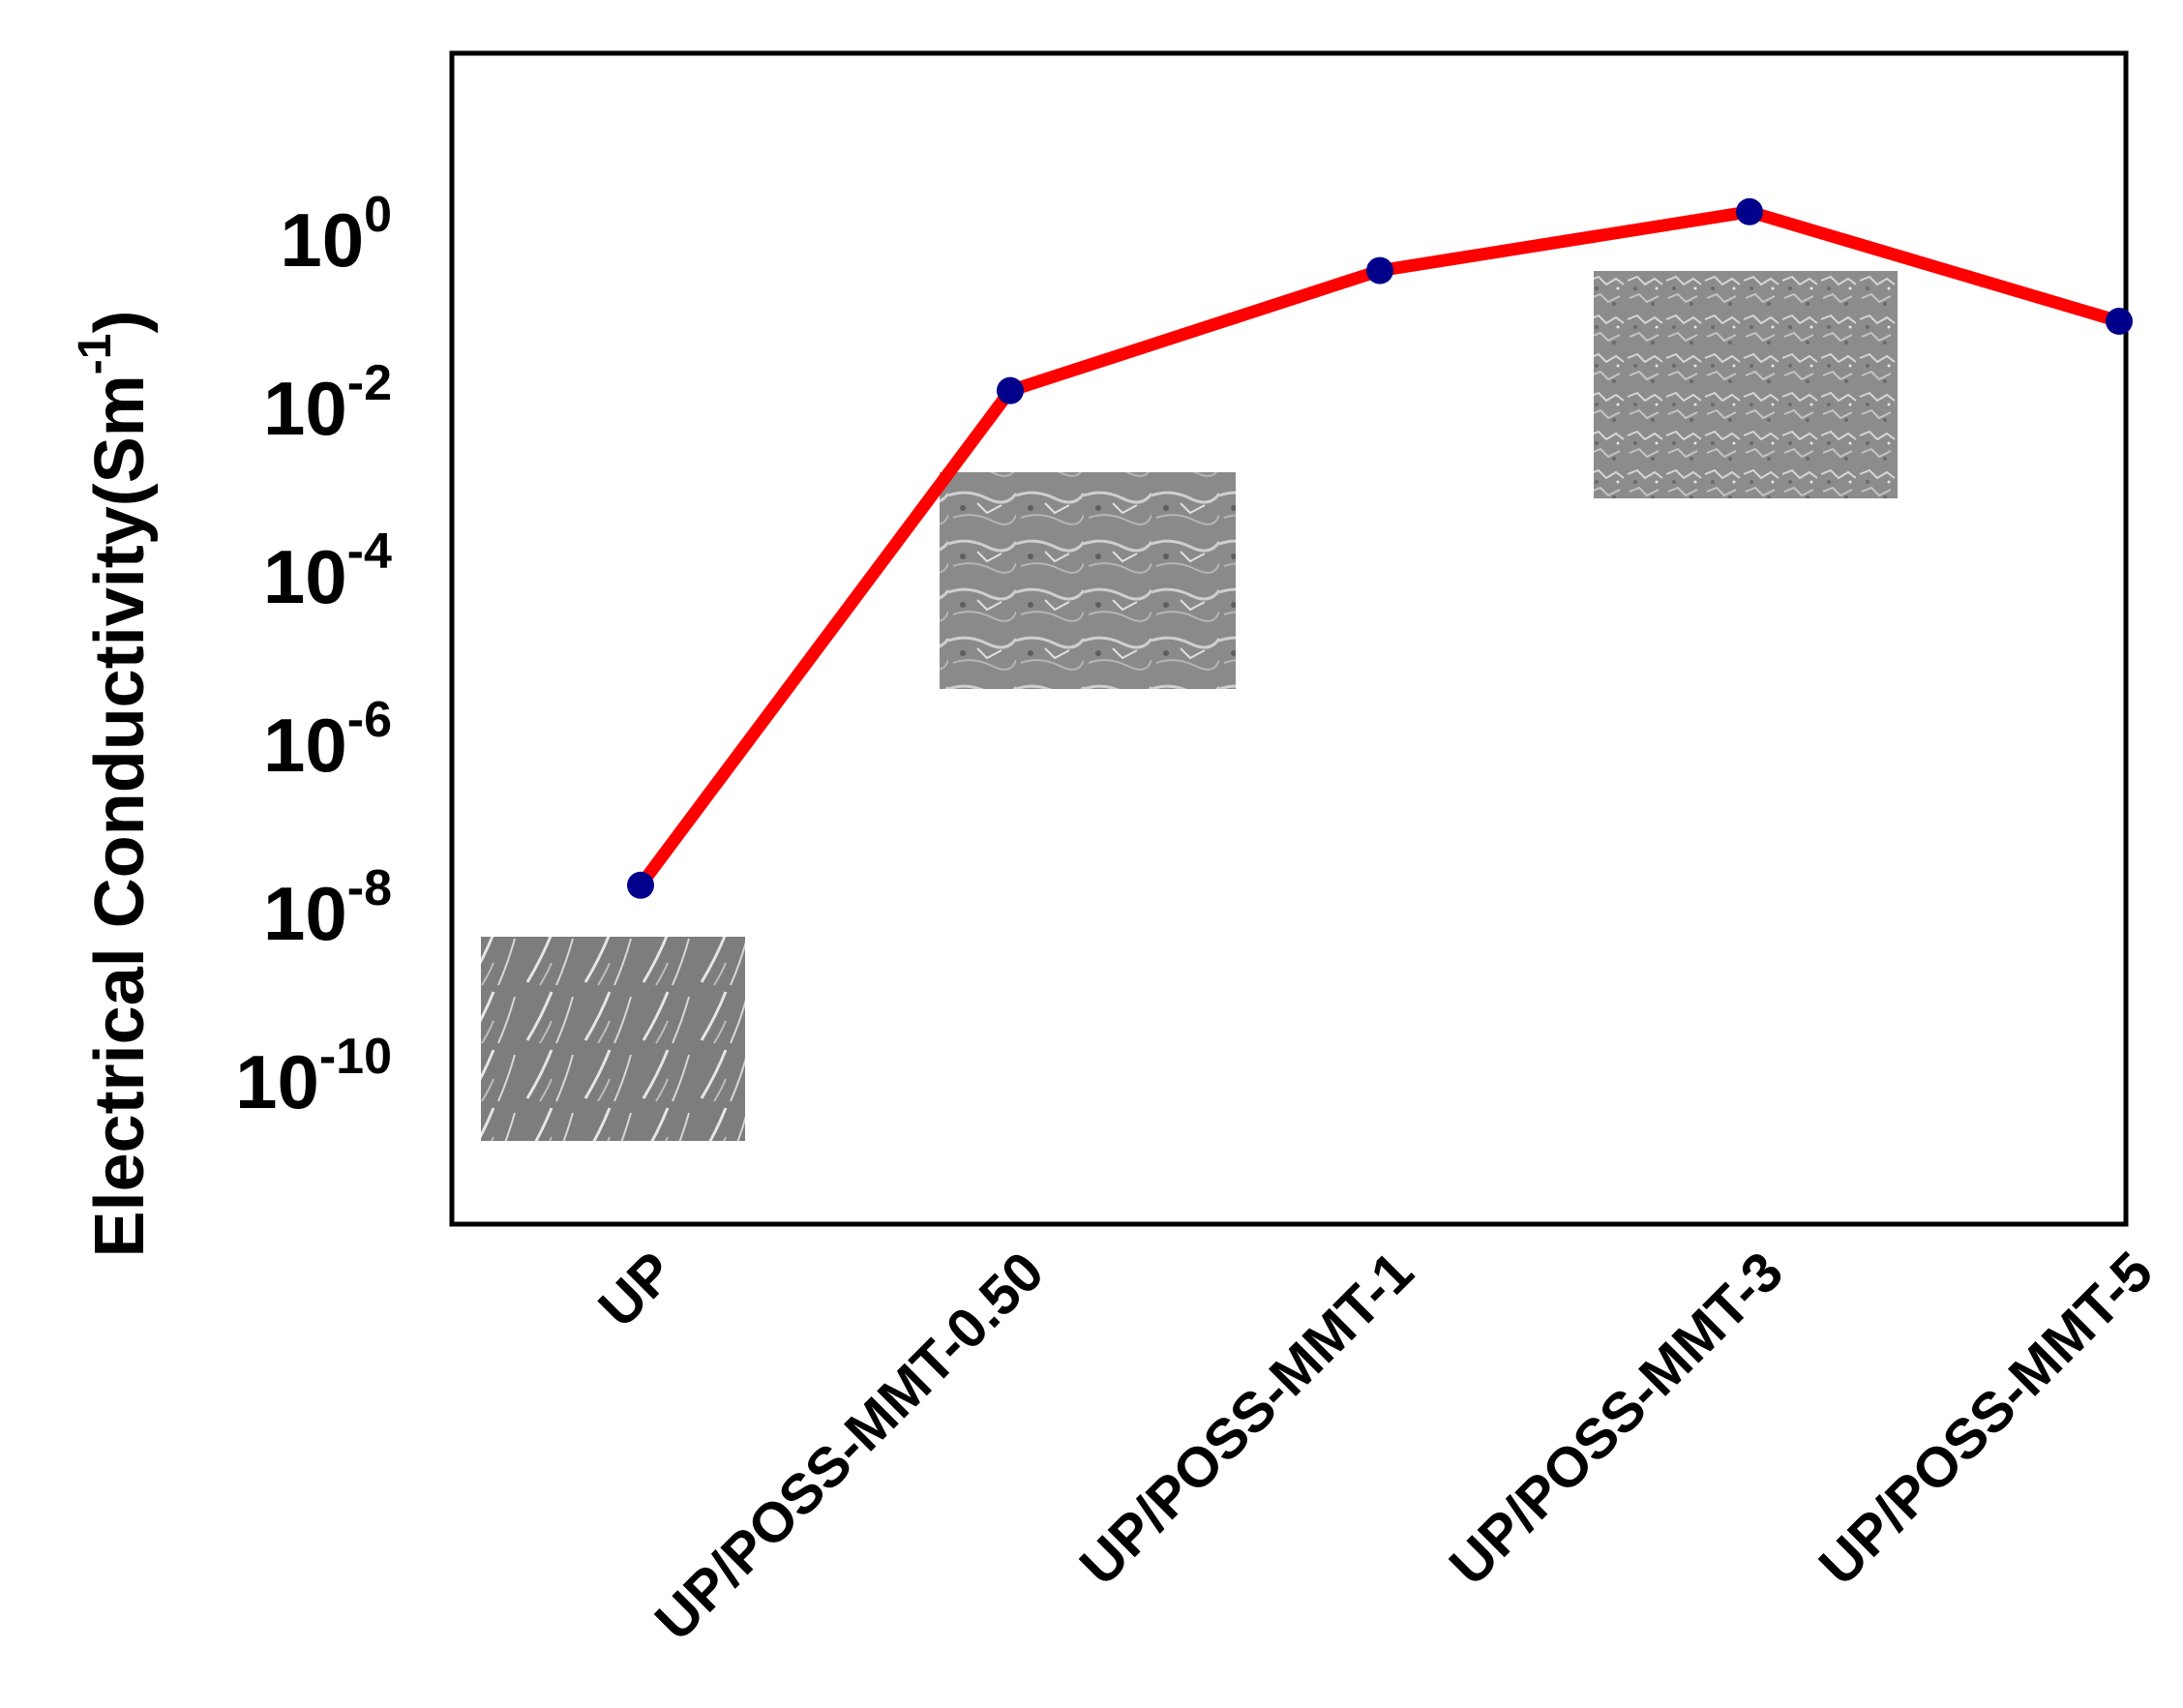 The image size is (2183, 1708). What do you see at coordinates (327, 572) in the screenshot?
I see `y-tick-label: 10⁻⁴` at bounding box center [327, 572].